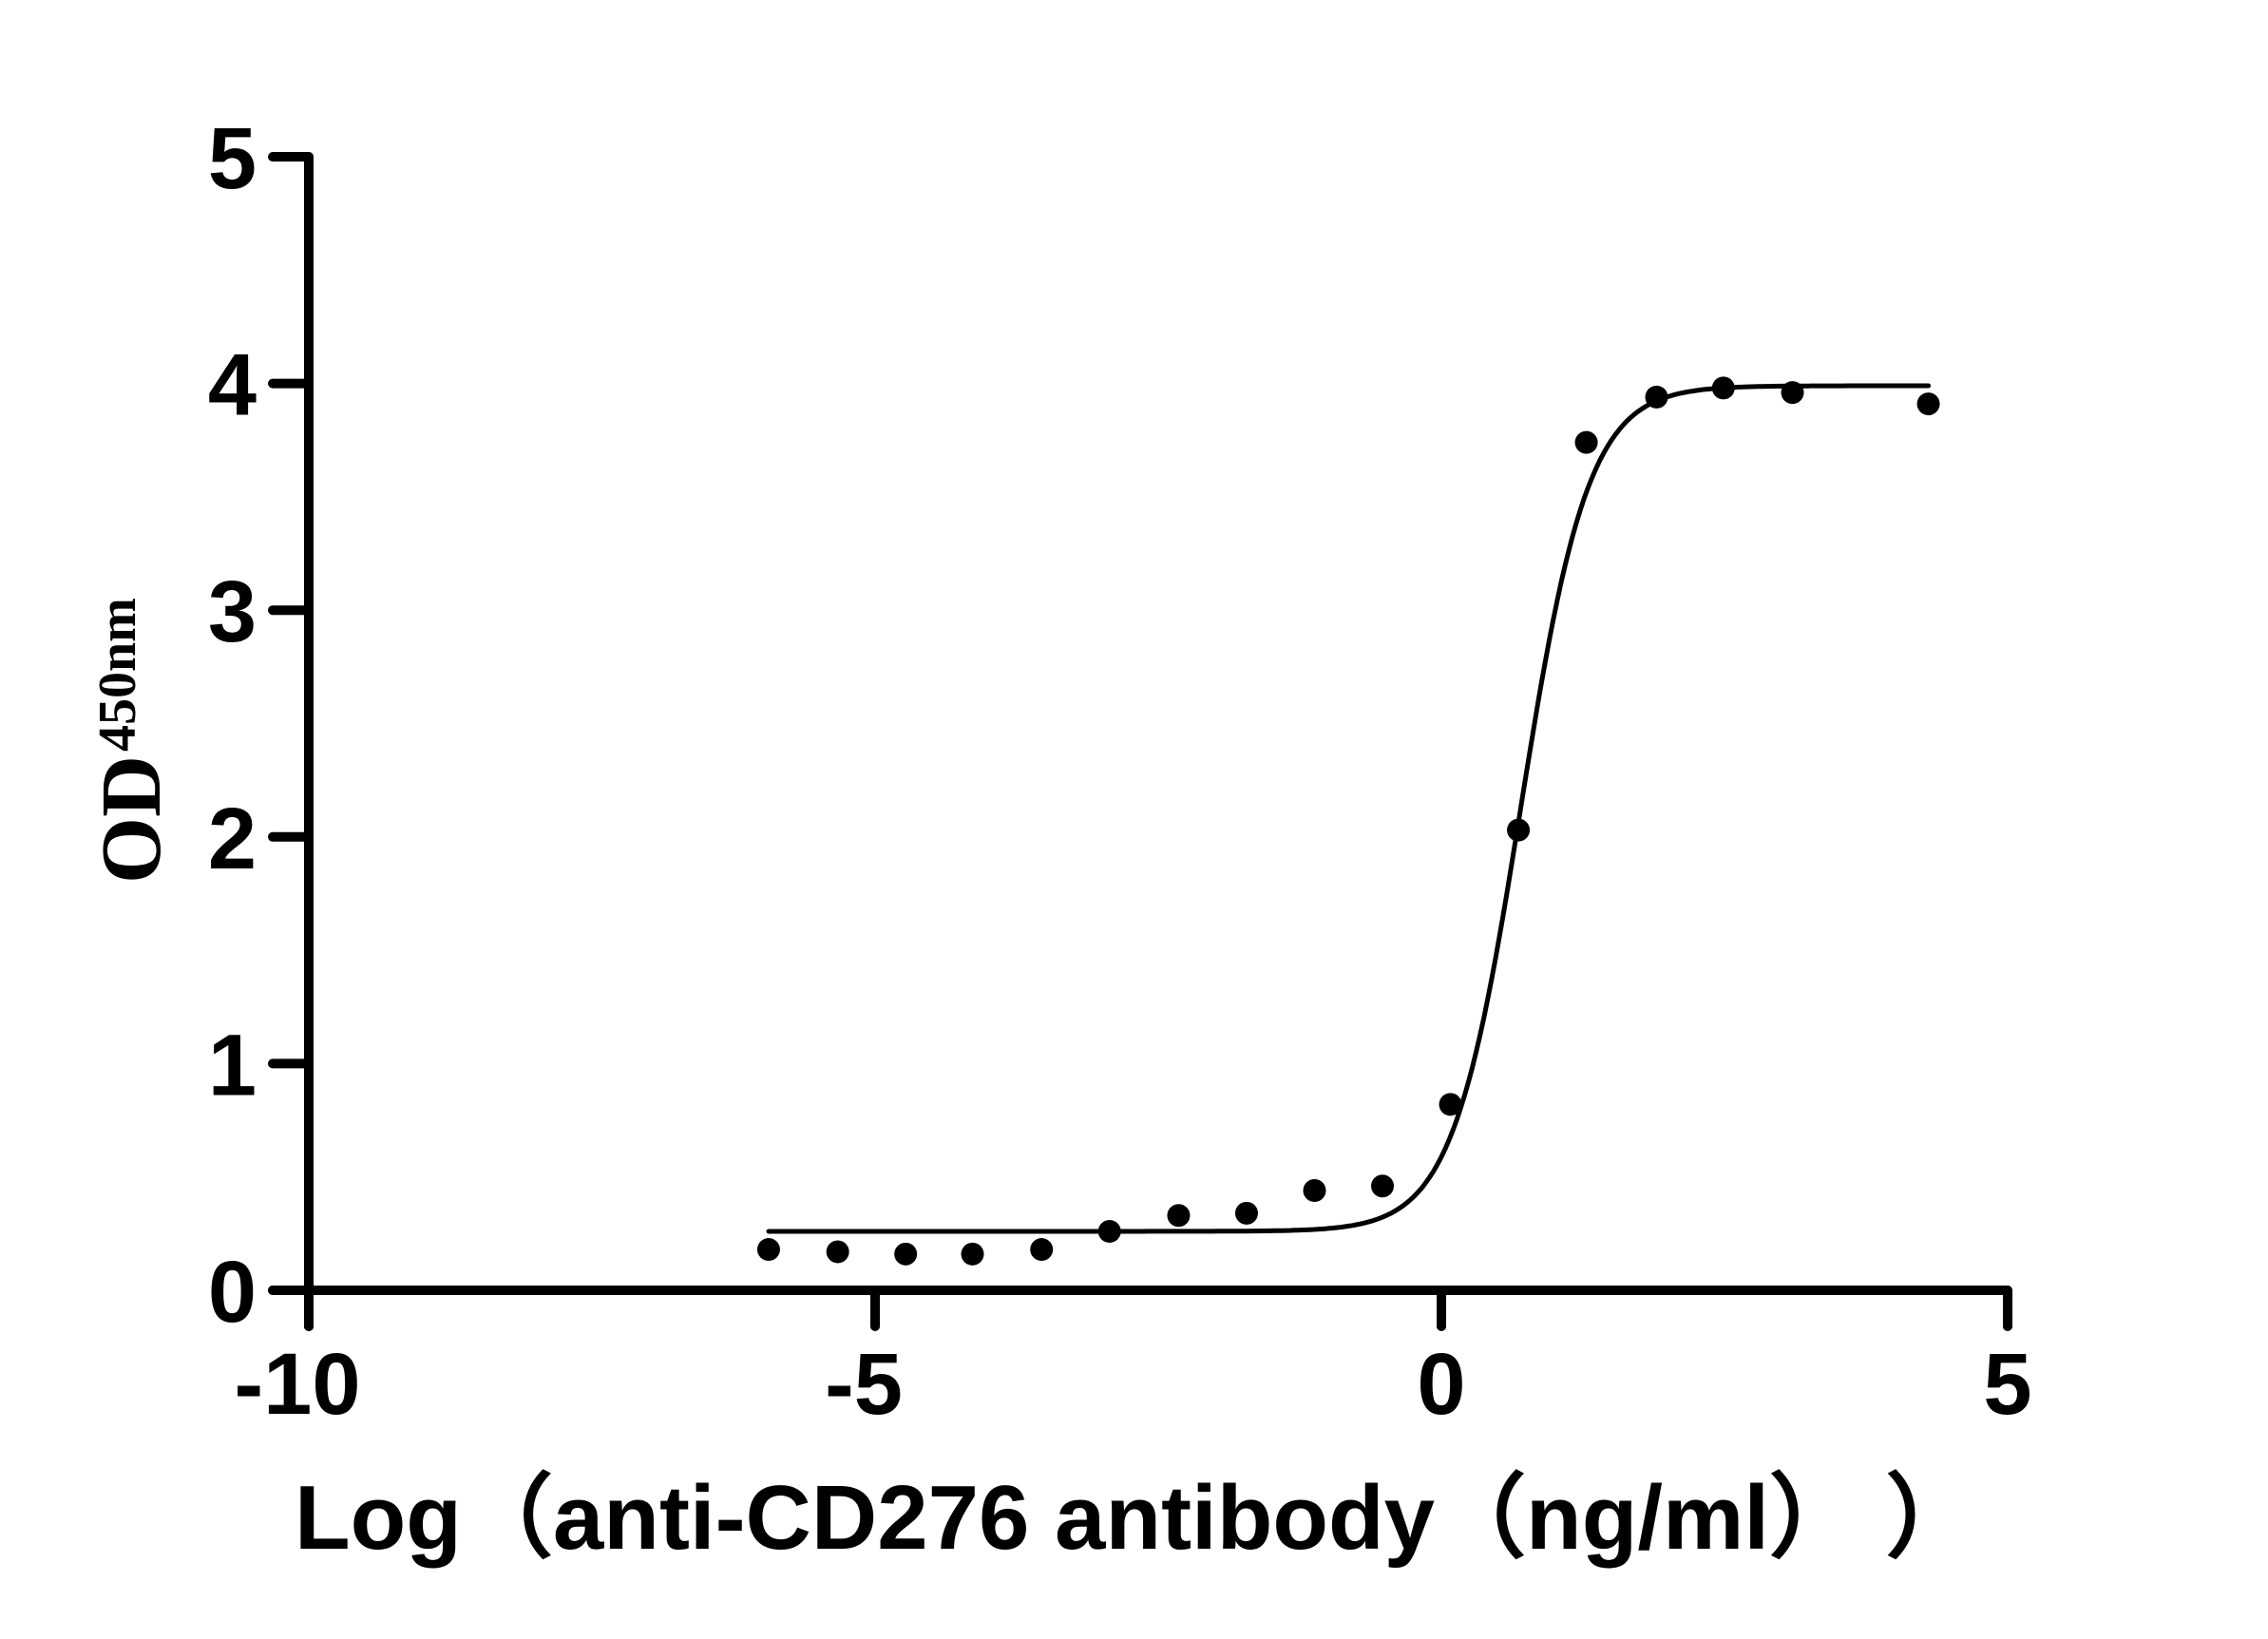 The height and width of the screenshot is (1639, 2268). Describe the element at coordinates (2007, 1384) in the screenshot. I see `x-tick-label: 5` at that location.